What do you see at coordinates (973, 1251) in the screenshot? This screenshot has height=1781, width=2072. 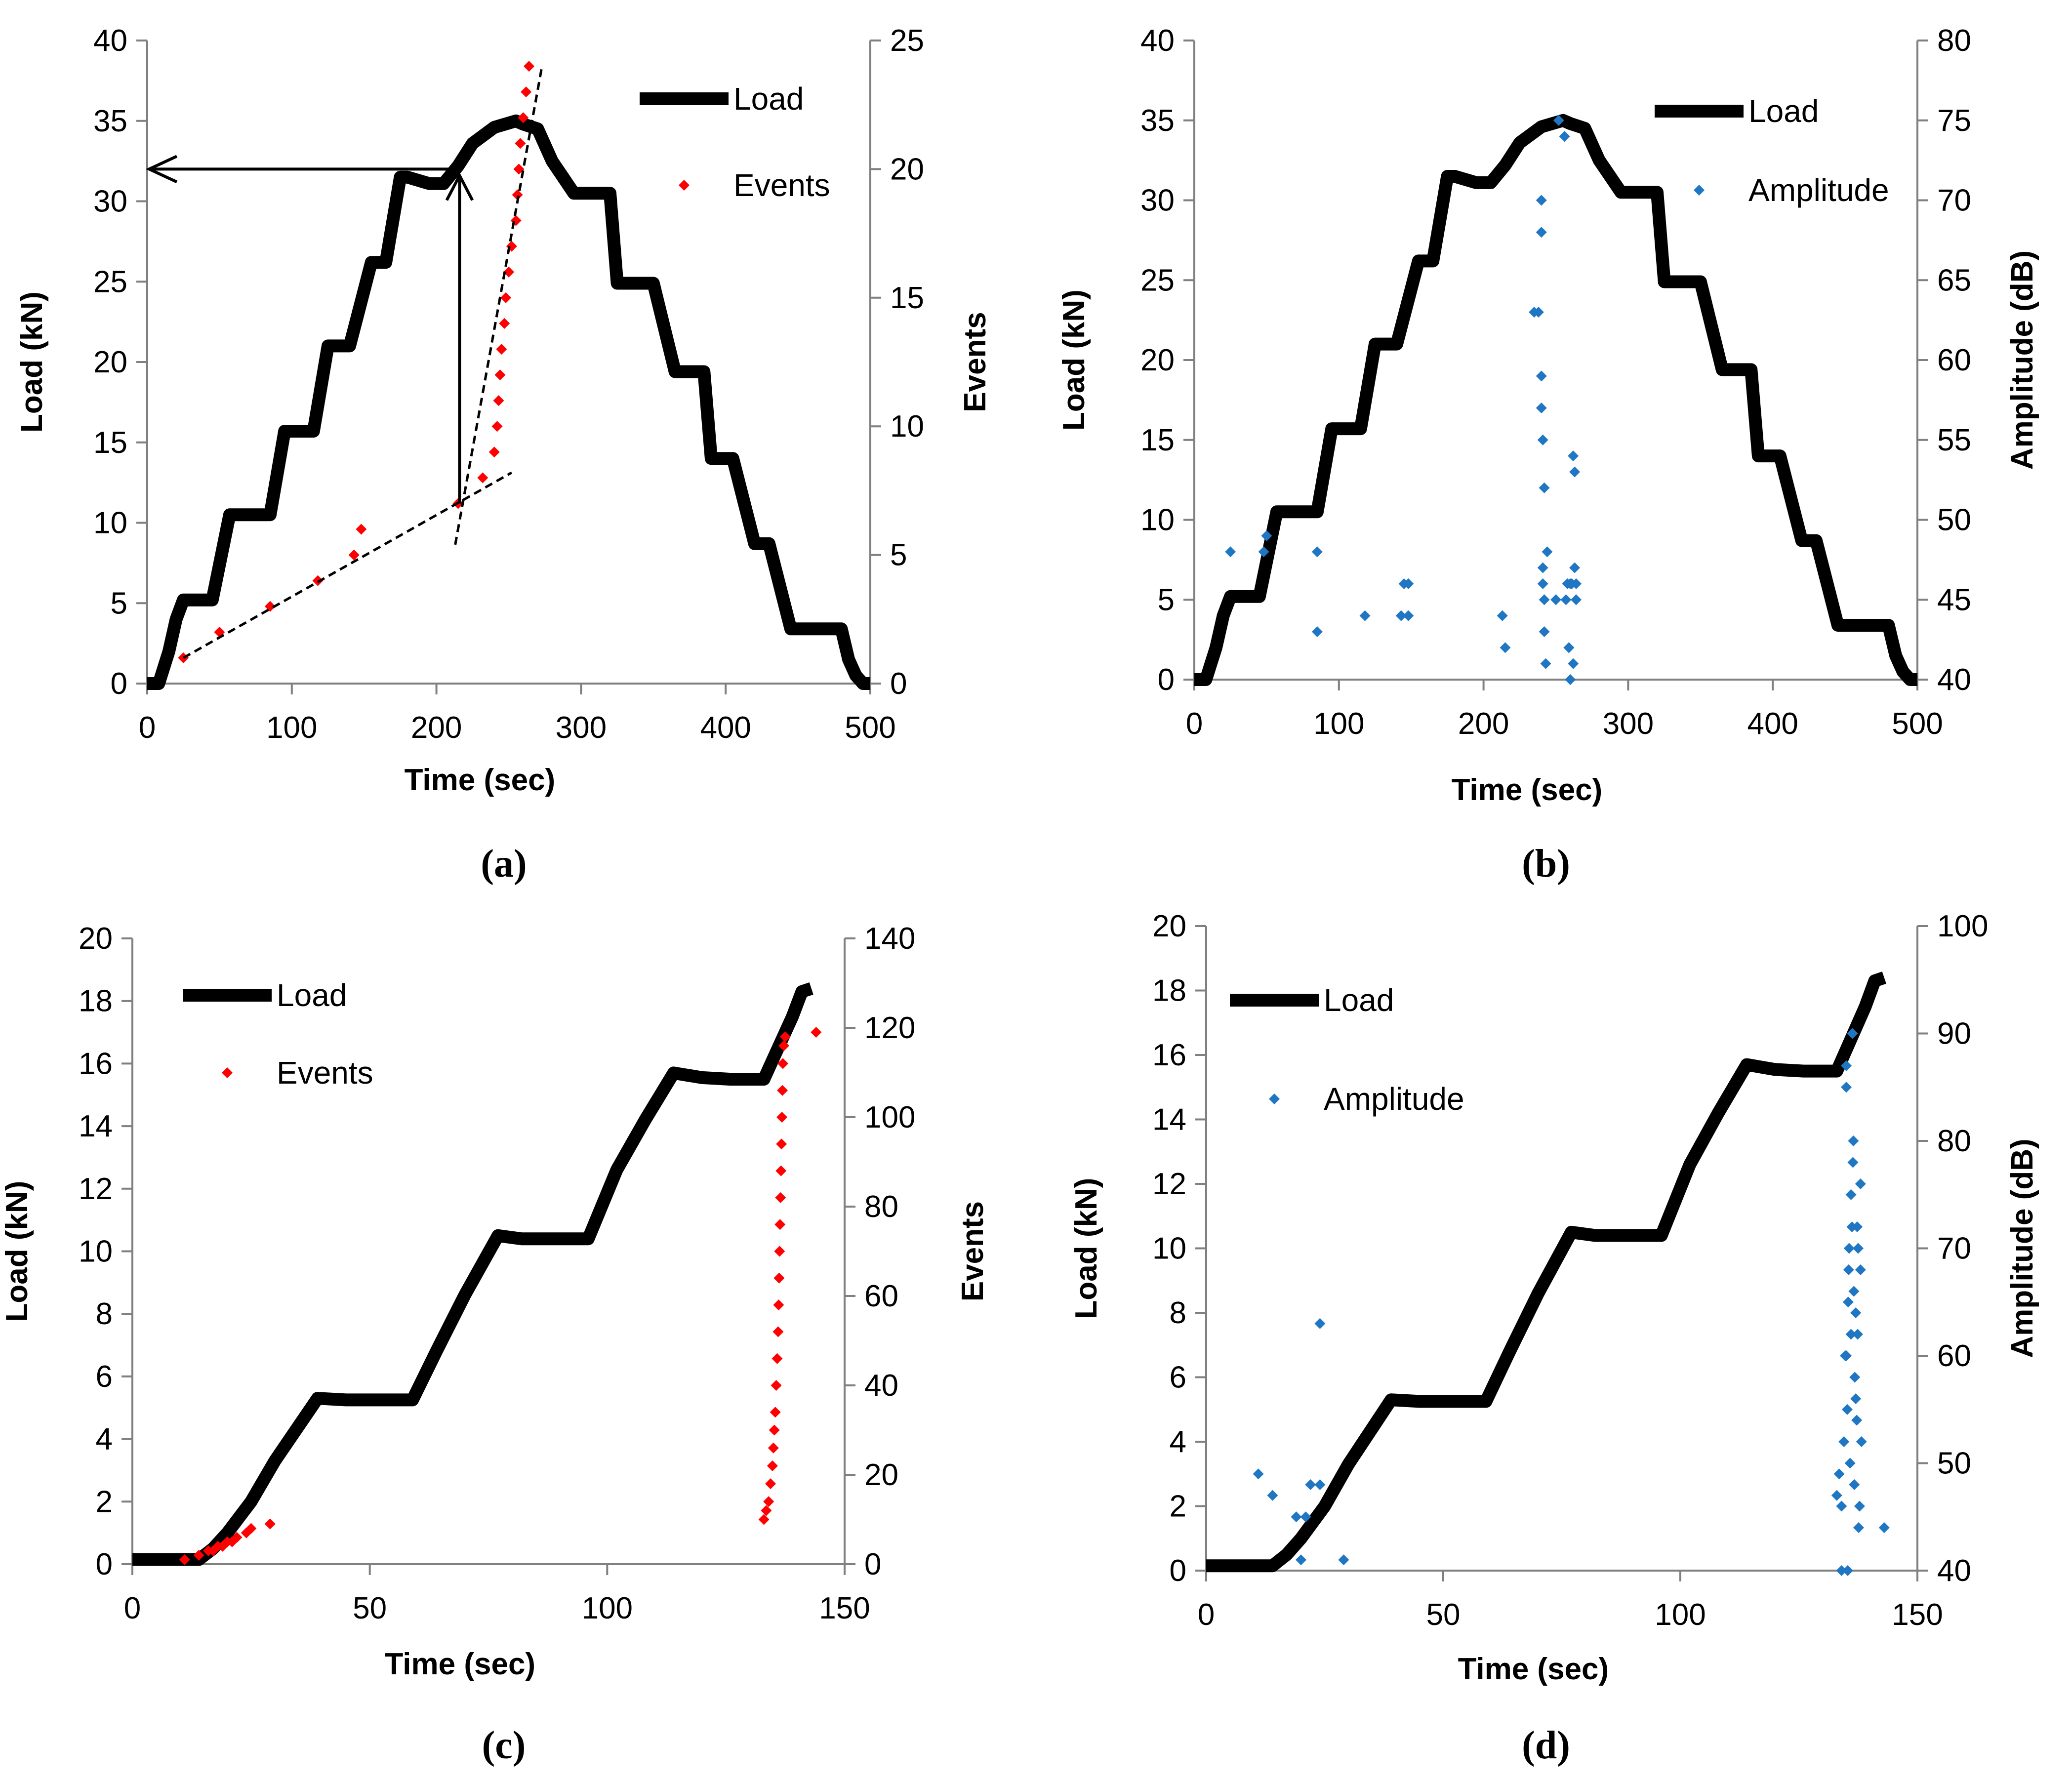 I see `y2-axis-title: Events` at bounding box center [973, 1251].